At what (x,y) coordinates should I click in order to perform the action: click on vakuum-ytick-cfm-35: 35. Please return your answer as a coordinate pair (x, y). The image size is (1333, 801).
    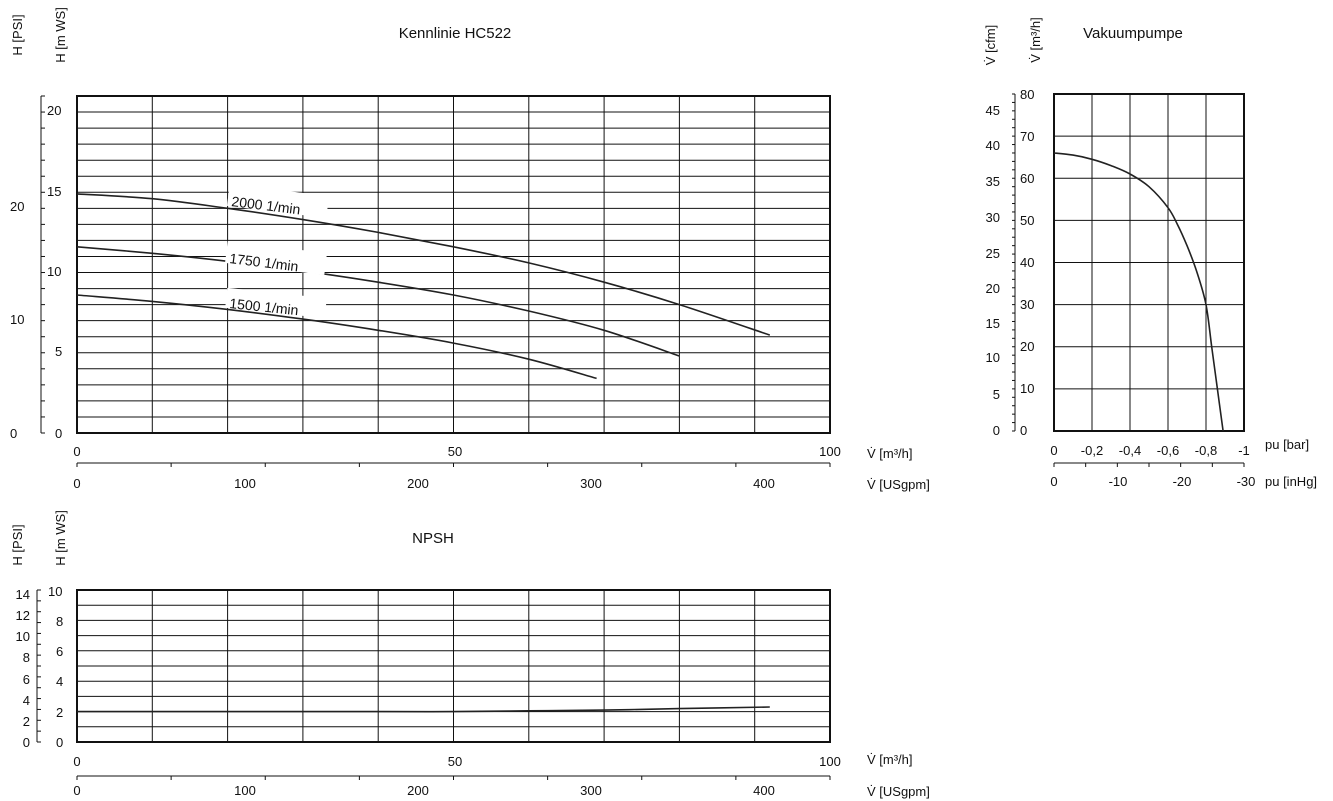
    Looking at the image, I should click on (993, 181).